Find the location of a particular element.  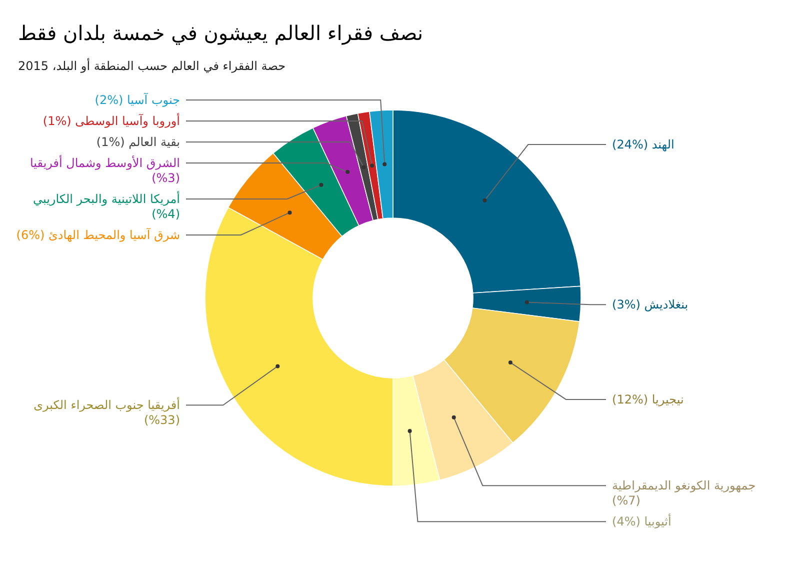

chart-subtitle: حصة الفقراء في العالم حسب المنطقة أو البلد، 2015 is located at coordinates (152, 65).